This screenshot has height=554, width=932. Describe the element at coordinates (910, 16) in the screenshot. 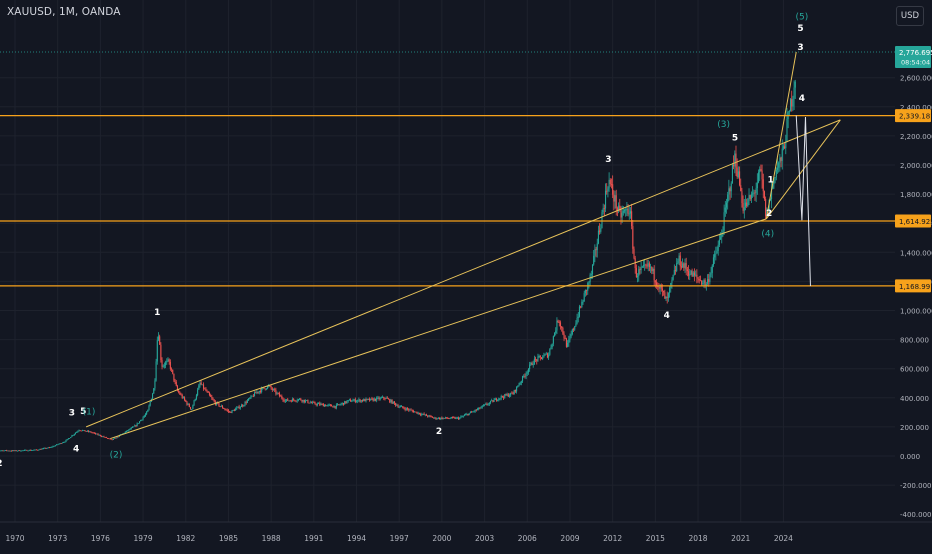

I see `currency-button: USD` at that location.